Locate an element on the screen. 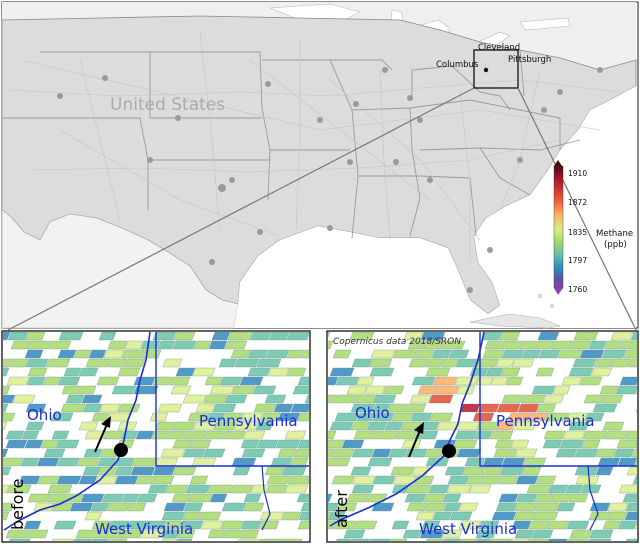  state-label-ohio-before: Ohio is located at coordinates (44, 415).